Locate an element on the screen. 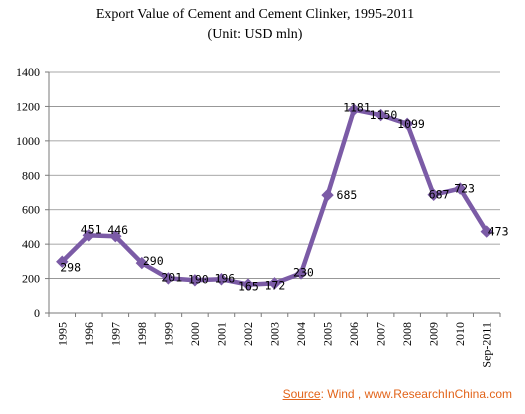 Image resolution: width=525 pixels, height=414 pixels. data-label: 685 is located at coordinates (347, 195).